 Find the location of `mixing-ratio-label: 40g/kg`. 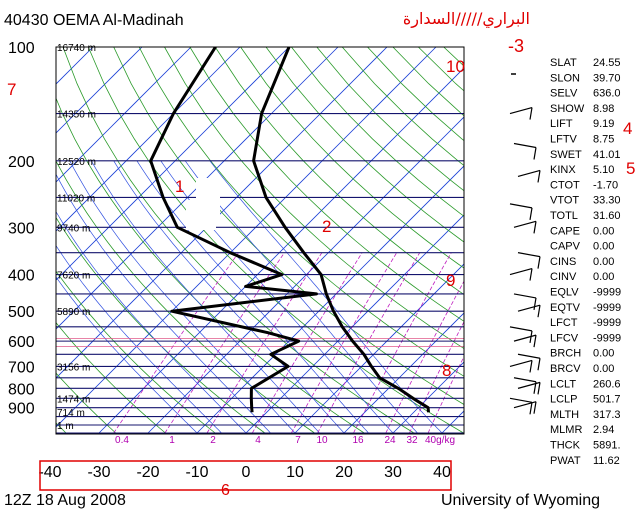

mixing-ratio-label: 40g/kg is located at coordinates (440, 440).